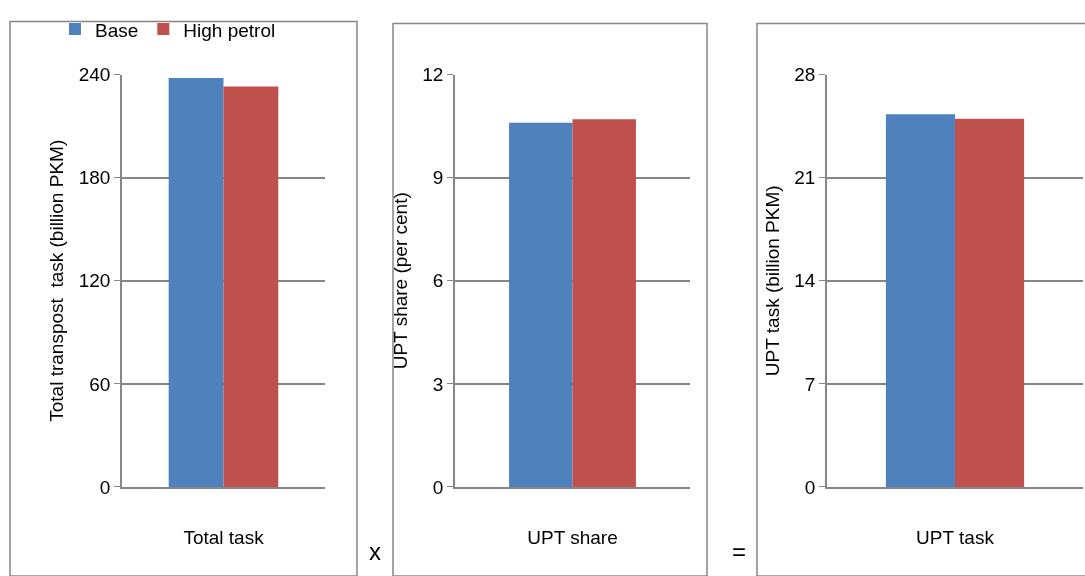 Image resolution: width=1085 pixels, height=576 pixels. Describe the element at coordinates (438, 178) in the screenshot. I see `y-tick-label: 9` at that location.